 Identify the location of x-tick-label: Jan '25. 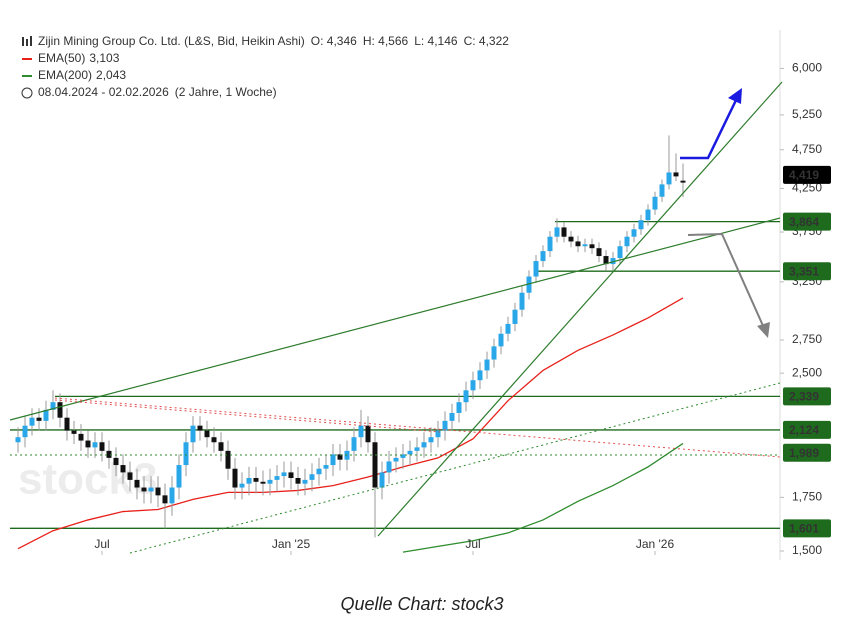
(291, 544).